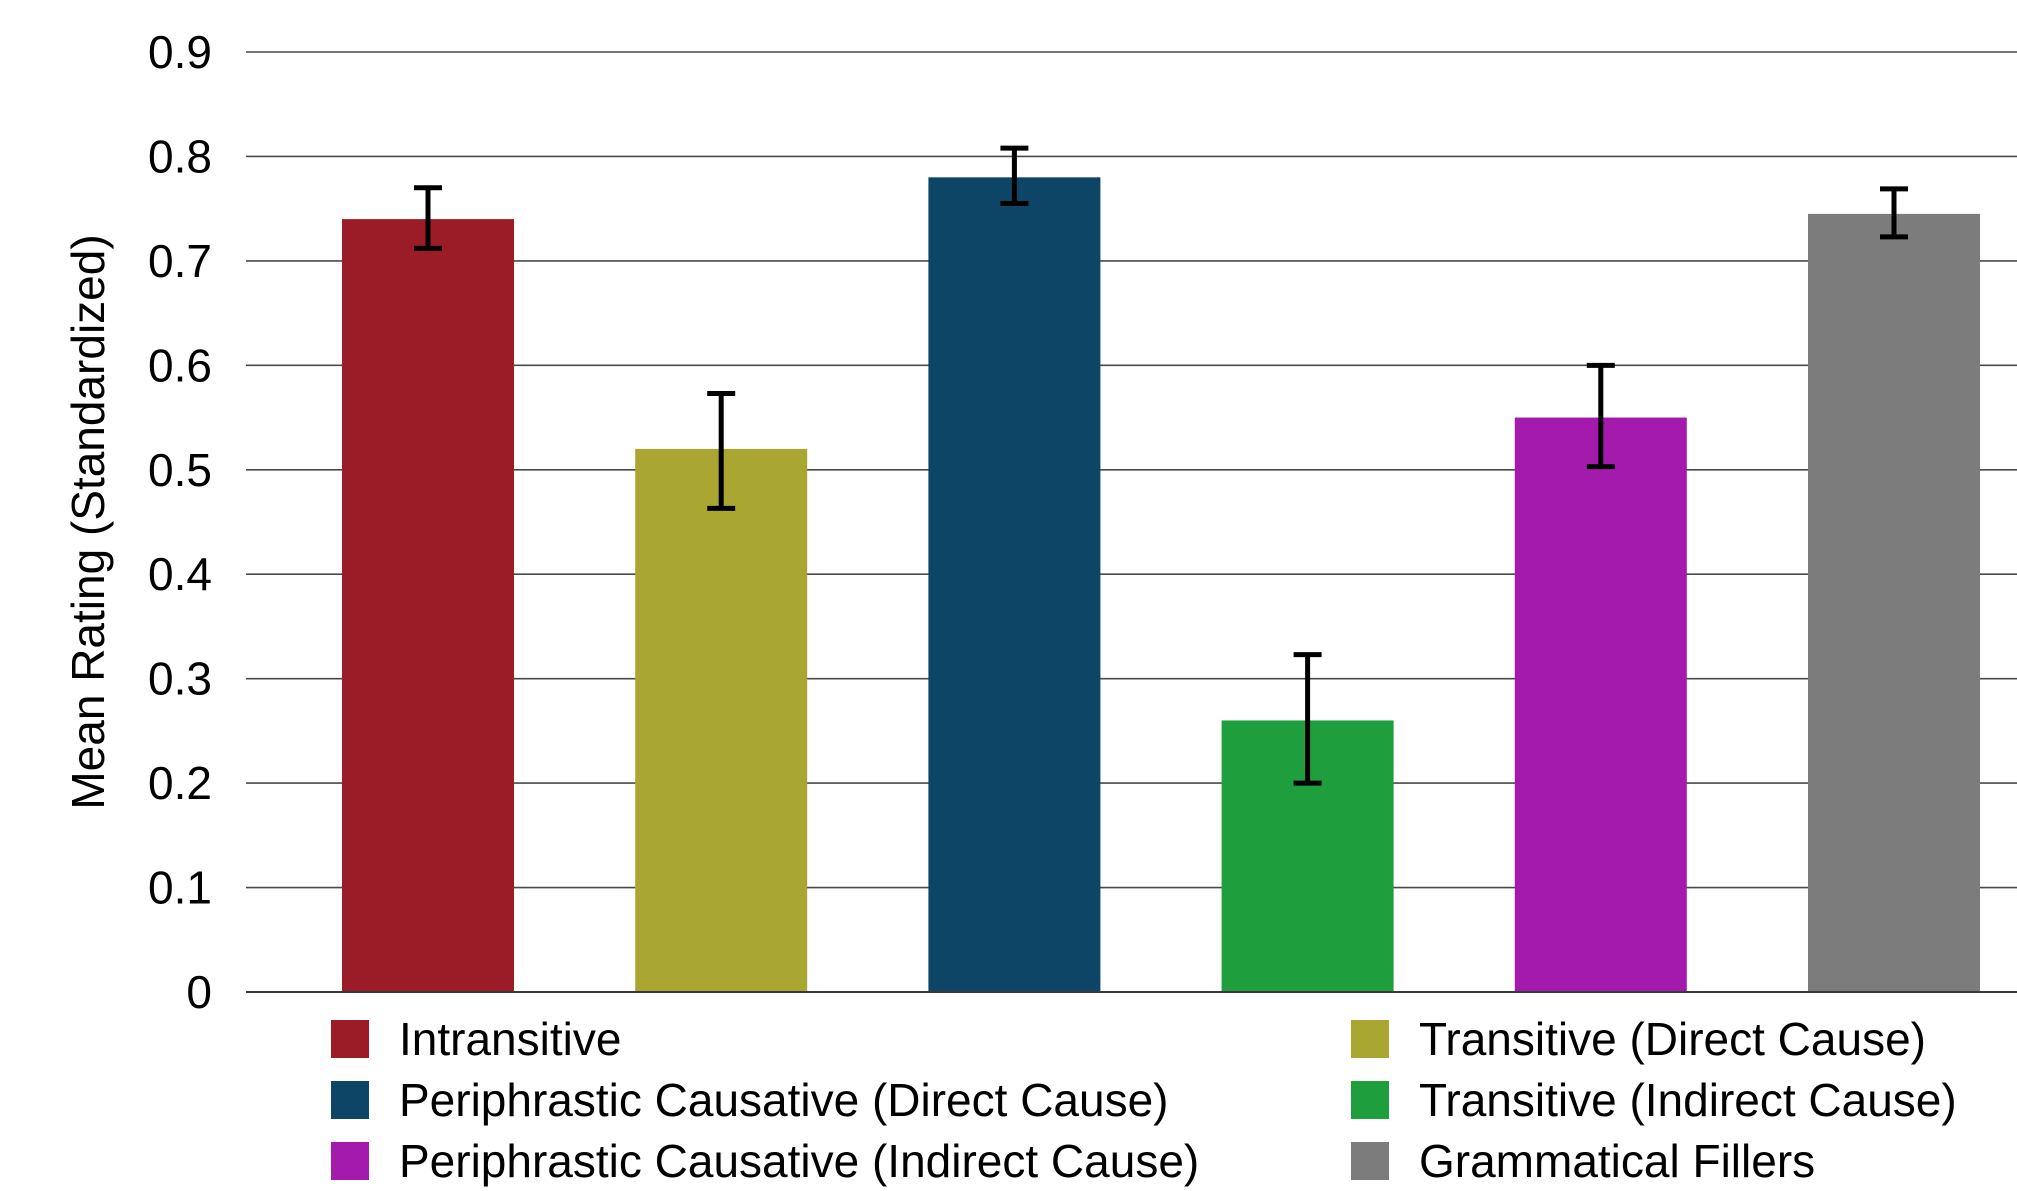  Describe the element at coordinates (799, 1160) in the screenshot. I see `legend-label: Periphrastic Causative (Indirect Cause)` at that location.